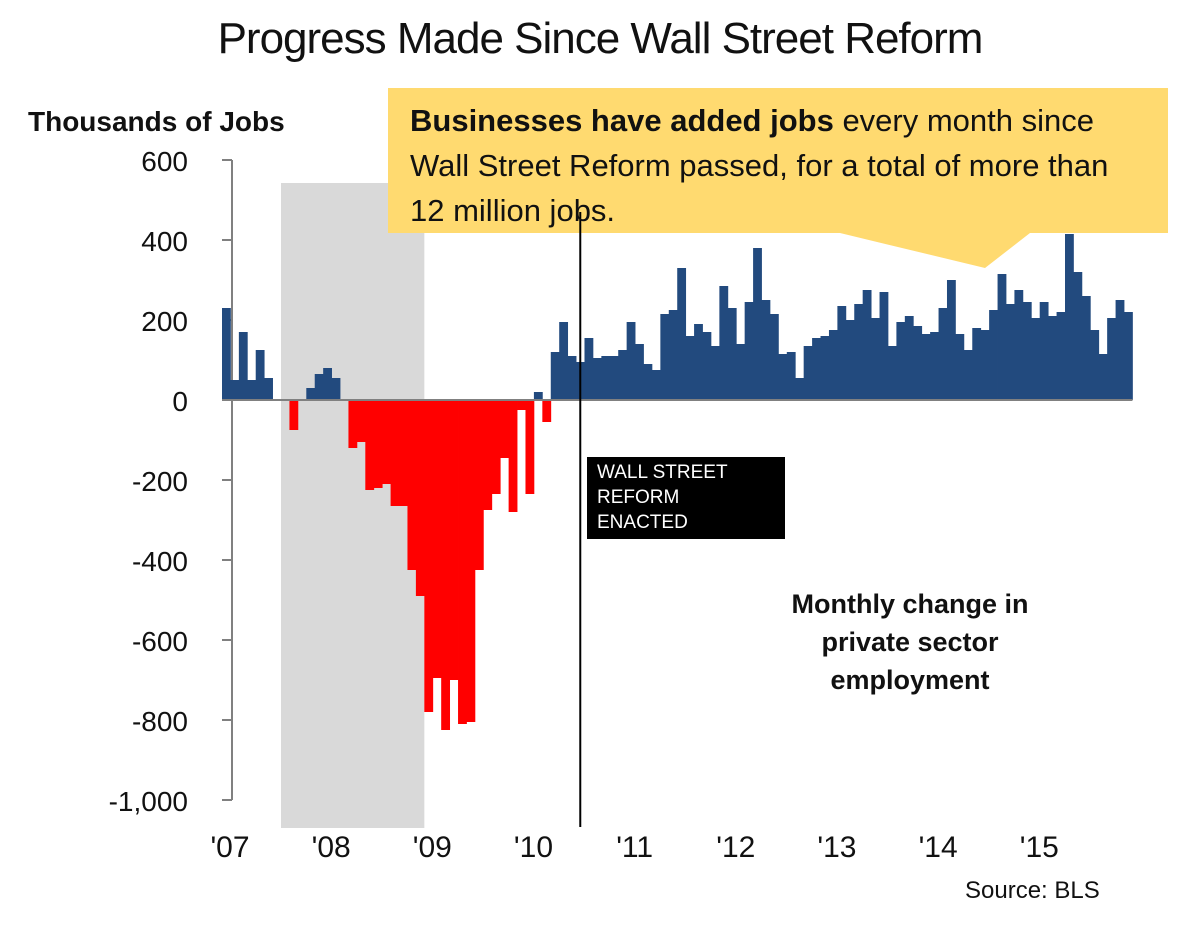  I want to click on x-tick-label: '13, so click(836, 847).